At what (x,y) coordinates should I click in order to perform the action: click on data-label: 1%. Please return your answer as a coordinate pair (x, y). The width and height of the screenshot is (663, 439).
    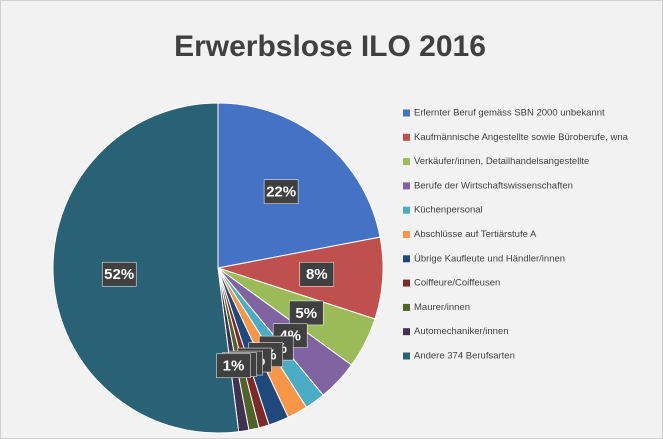
    Looking at the image, I should click on (234, 366).